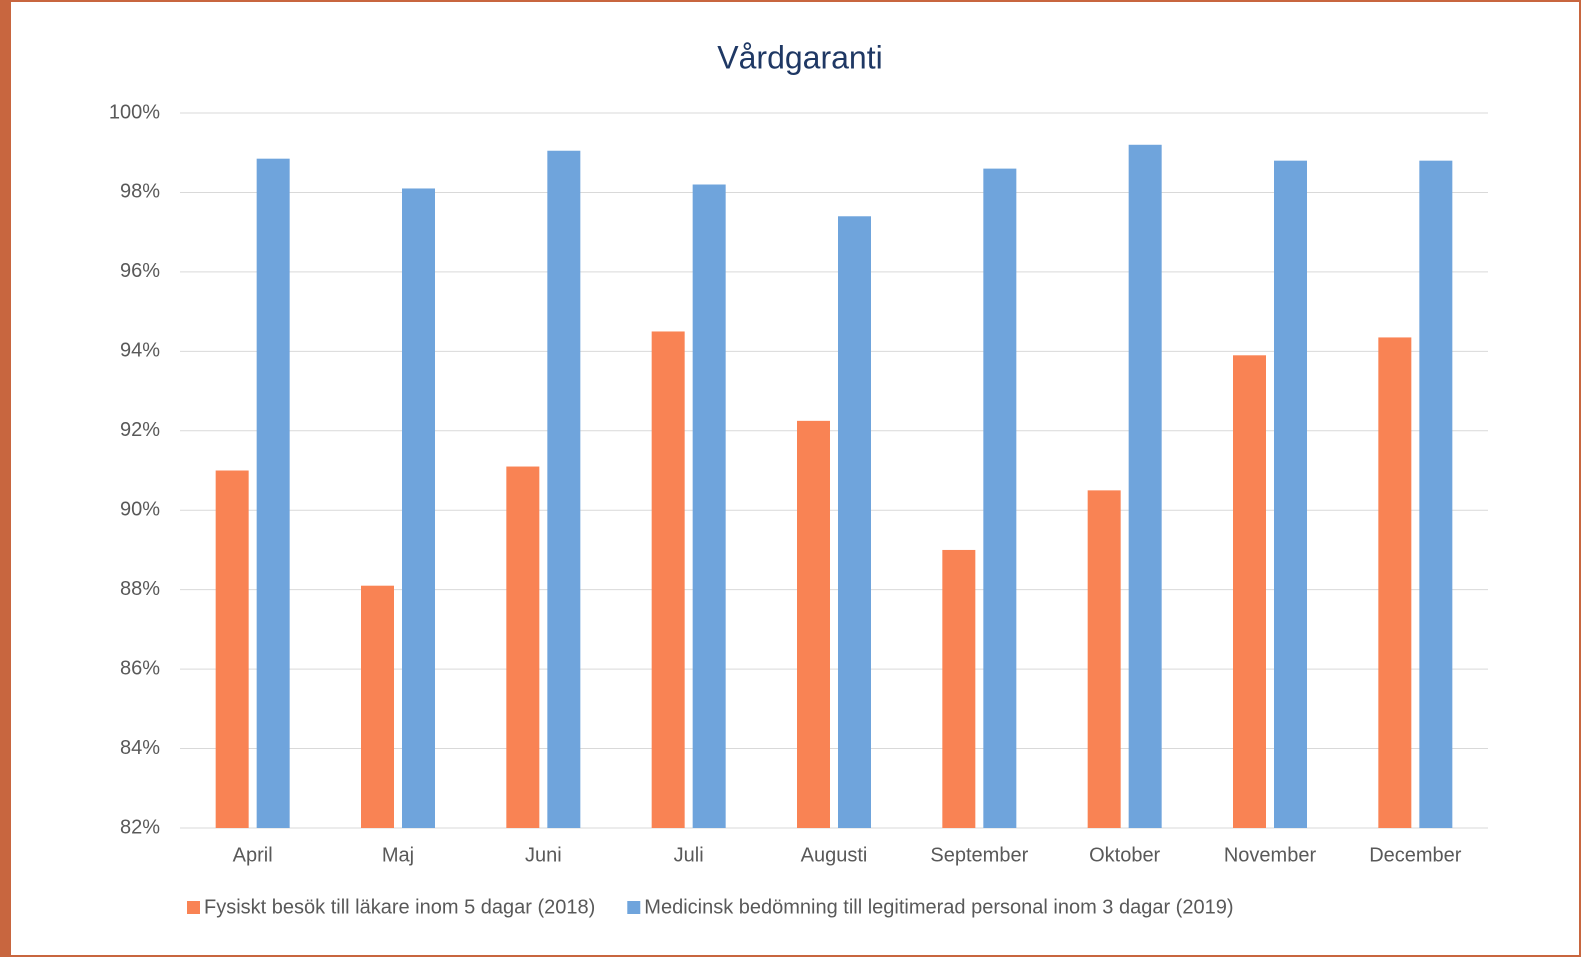 The image size is (1581, 957). I want to click on x-tick-label: Oktober, so click(1124, 855).